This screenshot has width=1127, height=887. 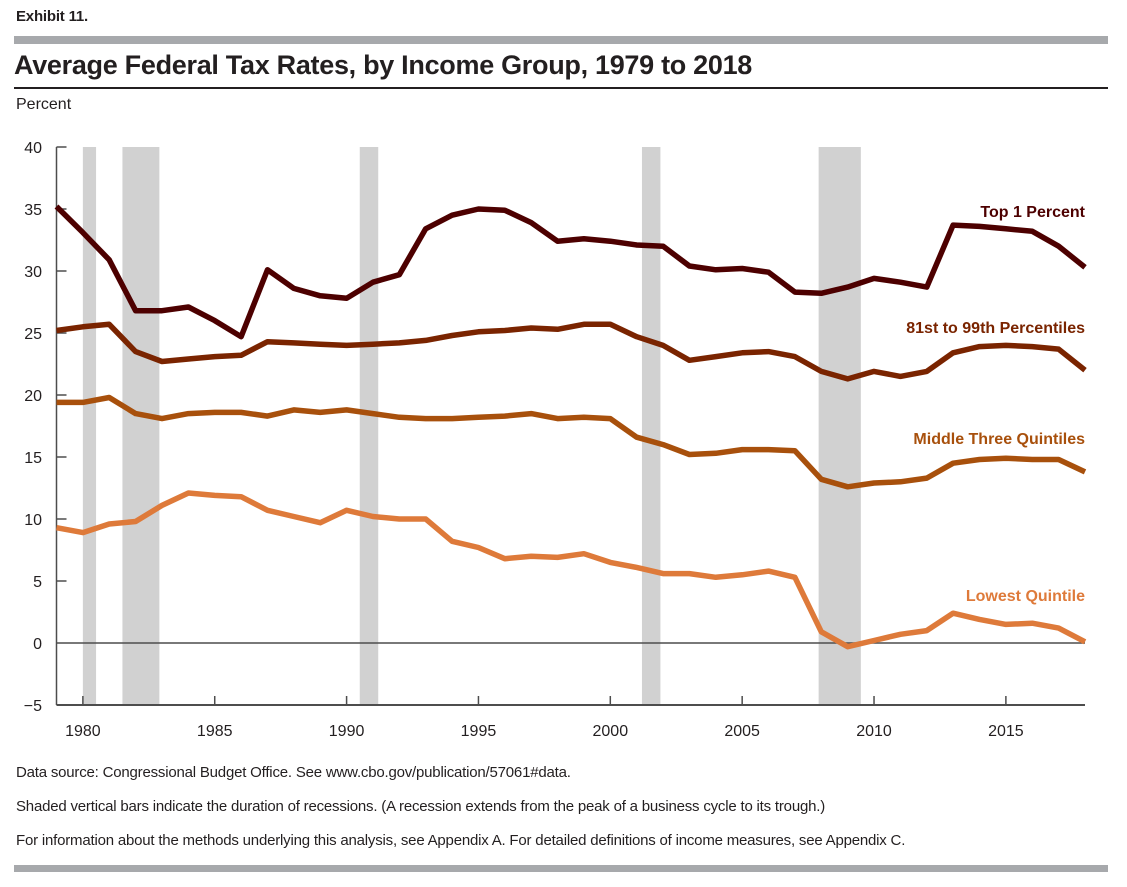 What do you see at coordinates (995, 328) in the screenshot?
I see `series-label-81st-to-99th-percentiles: 81st to 99th Percentiles` at bounding box center [995, 328].